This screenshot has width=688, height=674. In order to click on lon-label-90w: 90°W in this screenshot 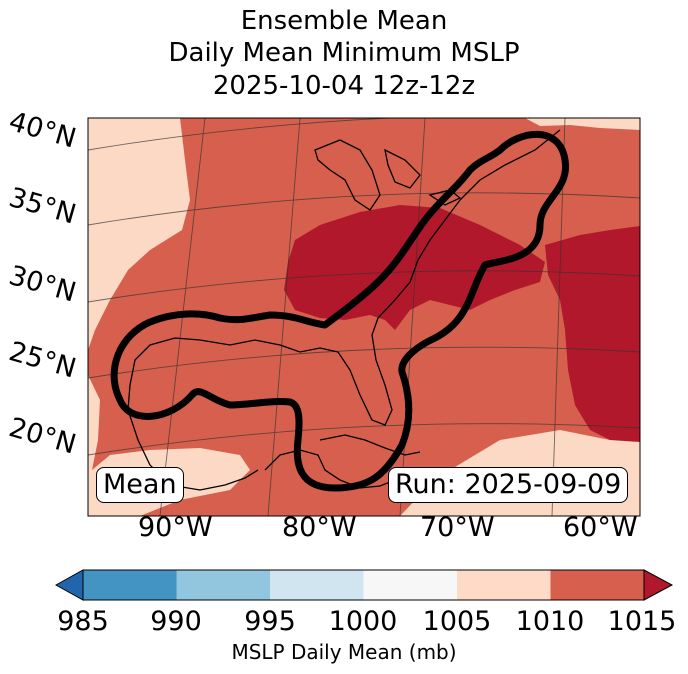, I will do `click(175, 527)`.